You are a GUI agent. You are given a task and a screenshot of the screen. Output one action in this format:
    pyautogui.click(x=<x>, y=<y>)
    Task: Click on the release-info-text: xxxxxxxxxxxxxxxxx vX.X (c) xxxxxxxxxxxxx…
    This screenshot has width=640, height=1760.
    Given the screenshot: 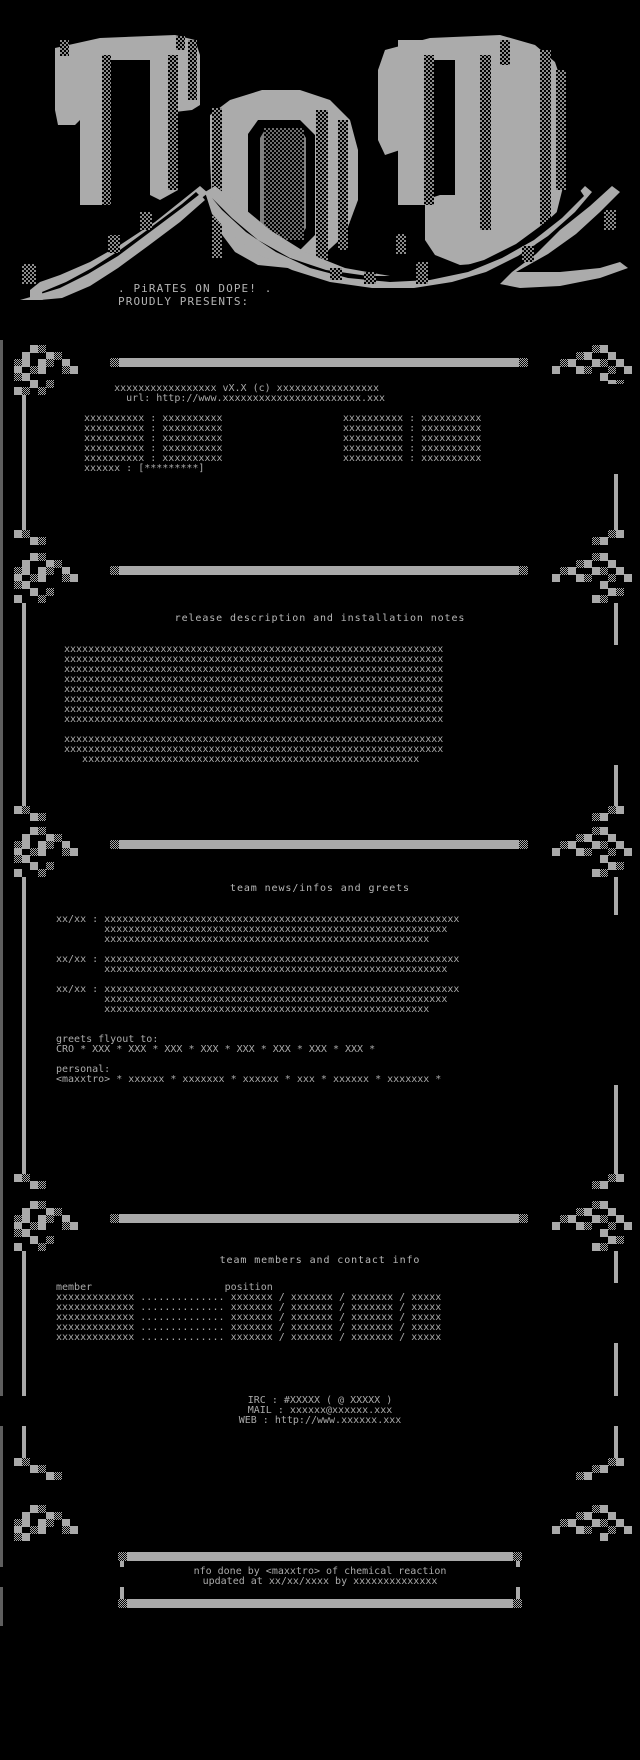 What is the action you would take?
    pyautogui.click(x=359, y=429)
    